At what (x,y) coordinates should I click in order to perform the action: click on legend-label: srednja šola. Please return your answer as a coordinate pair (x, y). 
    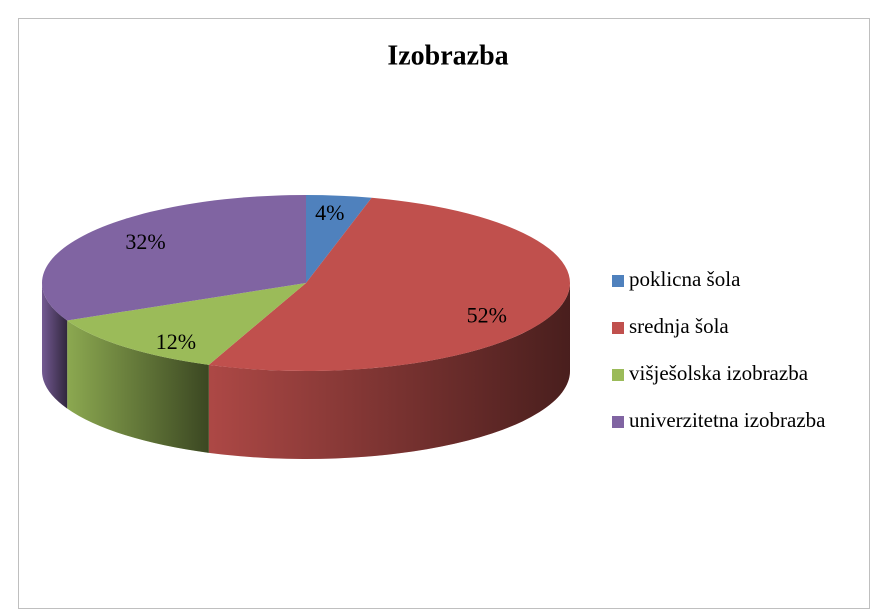
    Looking at the image, I should click on (679, 326).